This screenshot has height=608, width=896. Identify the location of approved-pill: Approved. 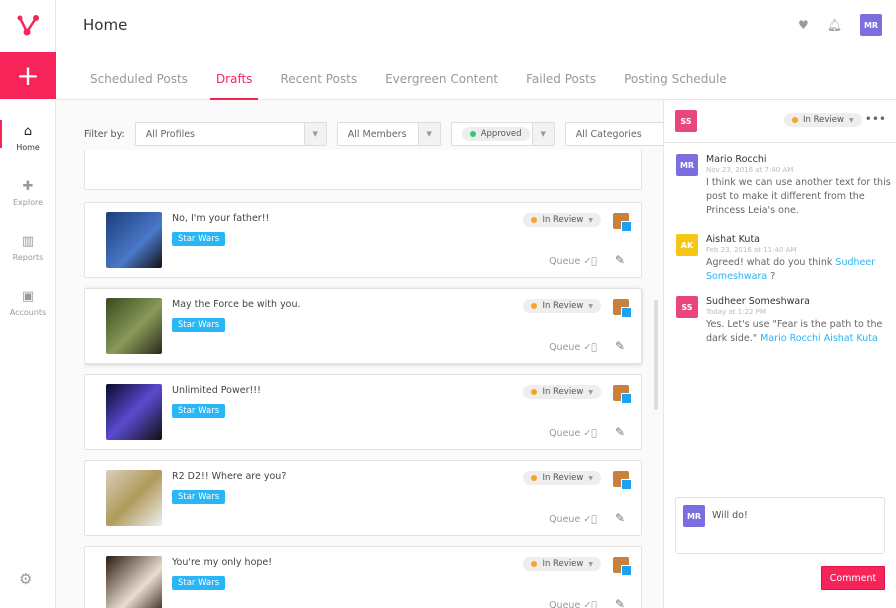
(495, 134).